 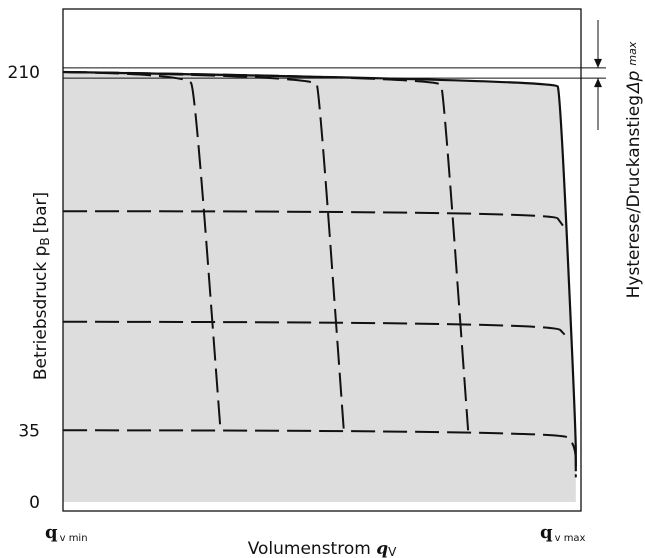 I want to click on x-axis-title-symbol: q, so click(x=382, y=548).